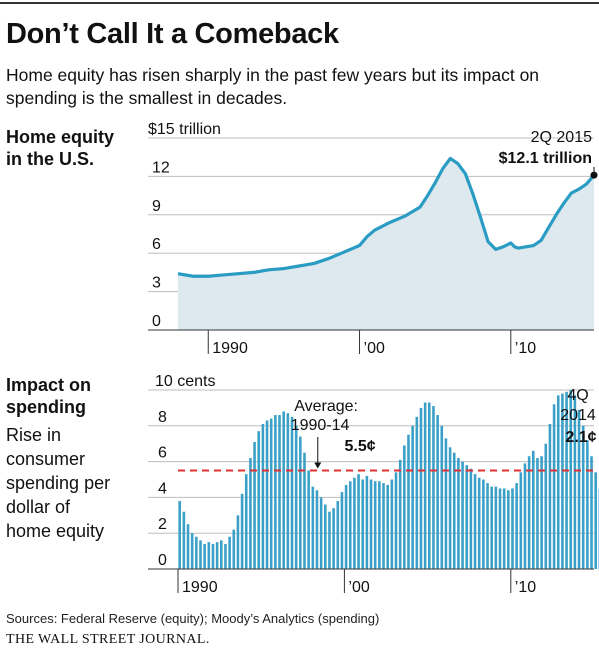 The height and width of the screenshot is (655, 599). What do you see at coordinates (185, 381) in the screenshot?
I see `unit-label: 10 cents` at bounding box center [185, 381].